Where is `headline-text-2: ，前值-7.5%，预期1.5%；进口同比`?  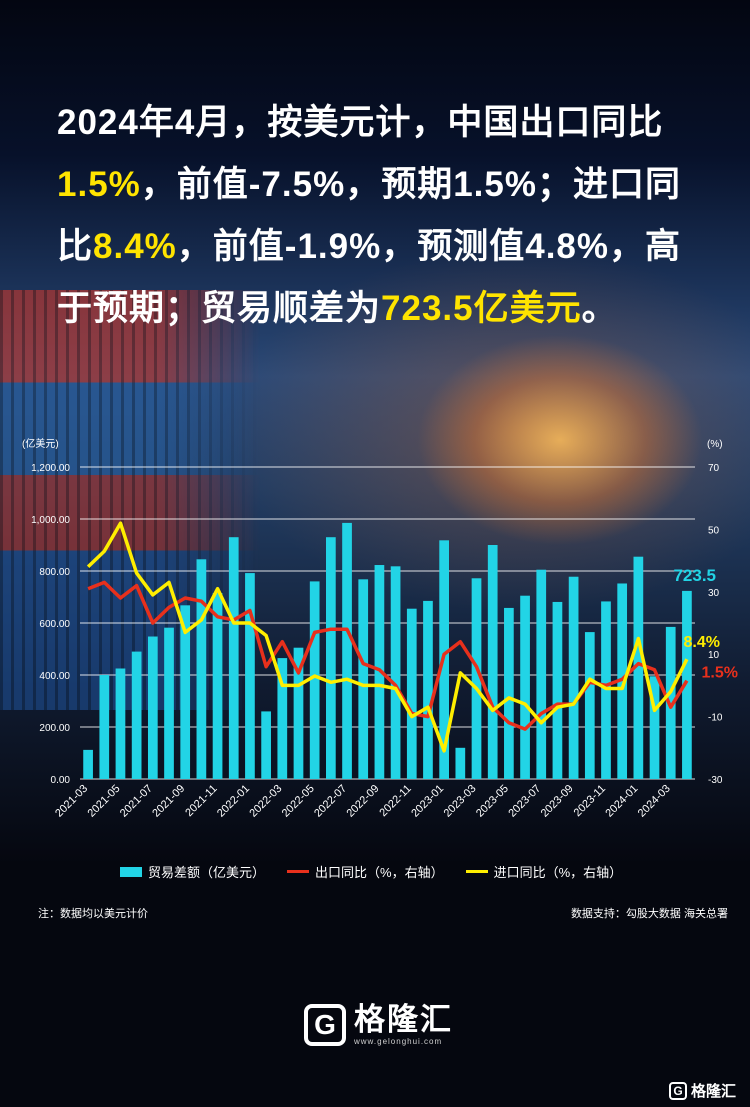 headline-text-2: ，前值-7.5%，预期1.5%；进口同比 is located at coordinates (369, 215).